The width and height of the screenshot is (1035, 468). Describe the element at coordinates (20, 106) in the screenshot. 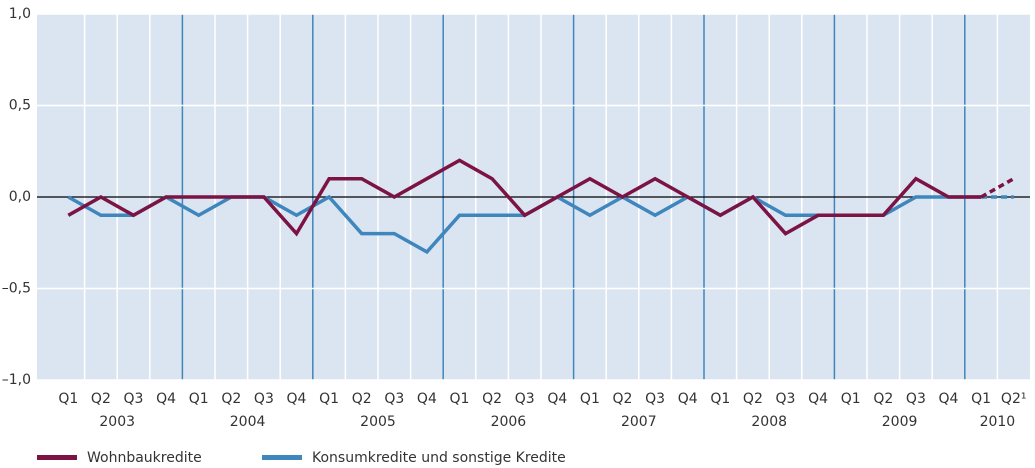

I see `y-tick-label: 0,5` at that location.